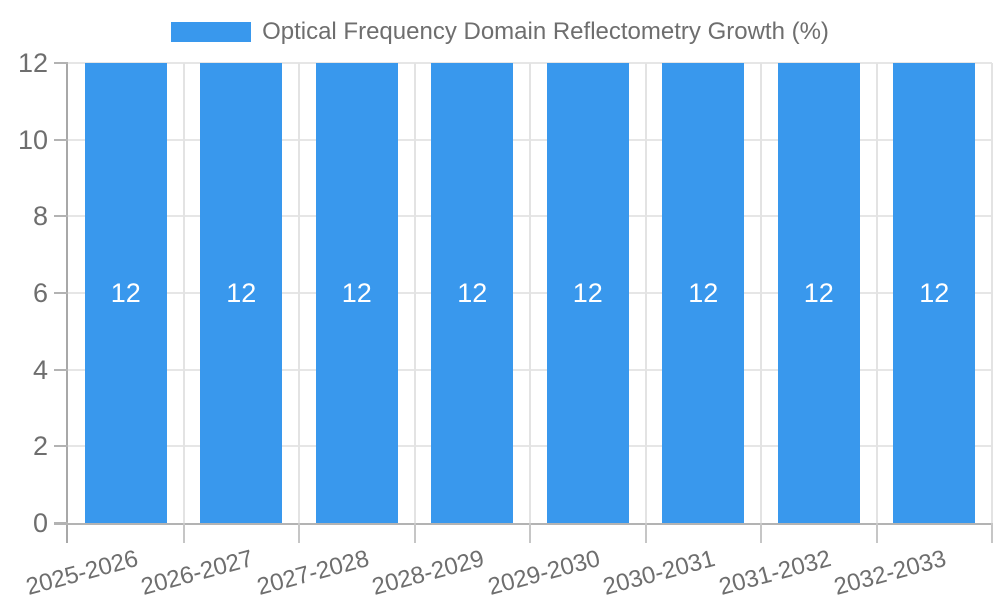 Image resolution: width=1000 pixels, height=600 pixels. Describe the element at coordinates (428, 572) in the screenshot. I see `x-tick-label: 2028-2029` at that location.